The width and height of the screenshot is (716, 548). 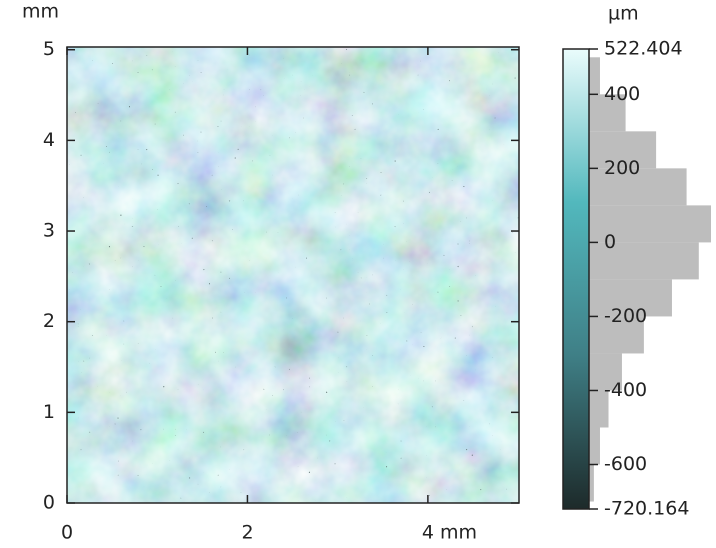 What do you see at coordinates (49, 231) in the screenshot?
I see `y-tick-label: 3` at bounding box center [49, 231].